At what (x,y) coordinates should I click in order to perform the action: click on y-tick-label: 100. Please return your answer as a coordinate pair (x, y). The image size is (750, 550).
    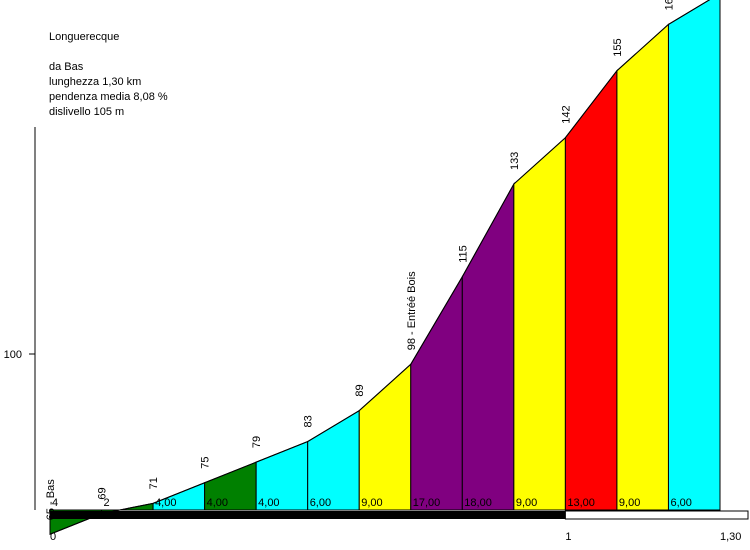
    Looking at the image, I should click on (13, 355).